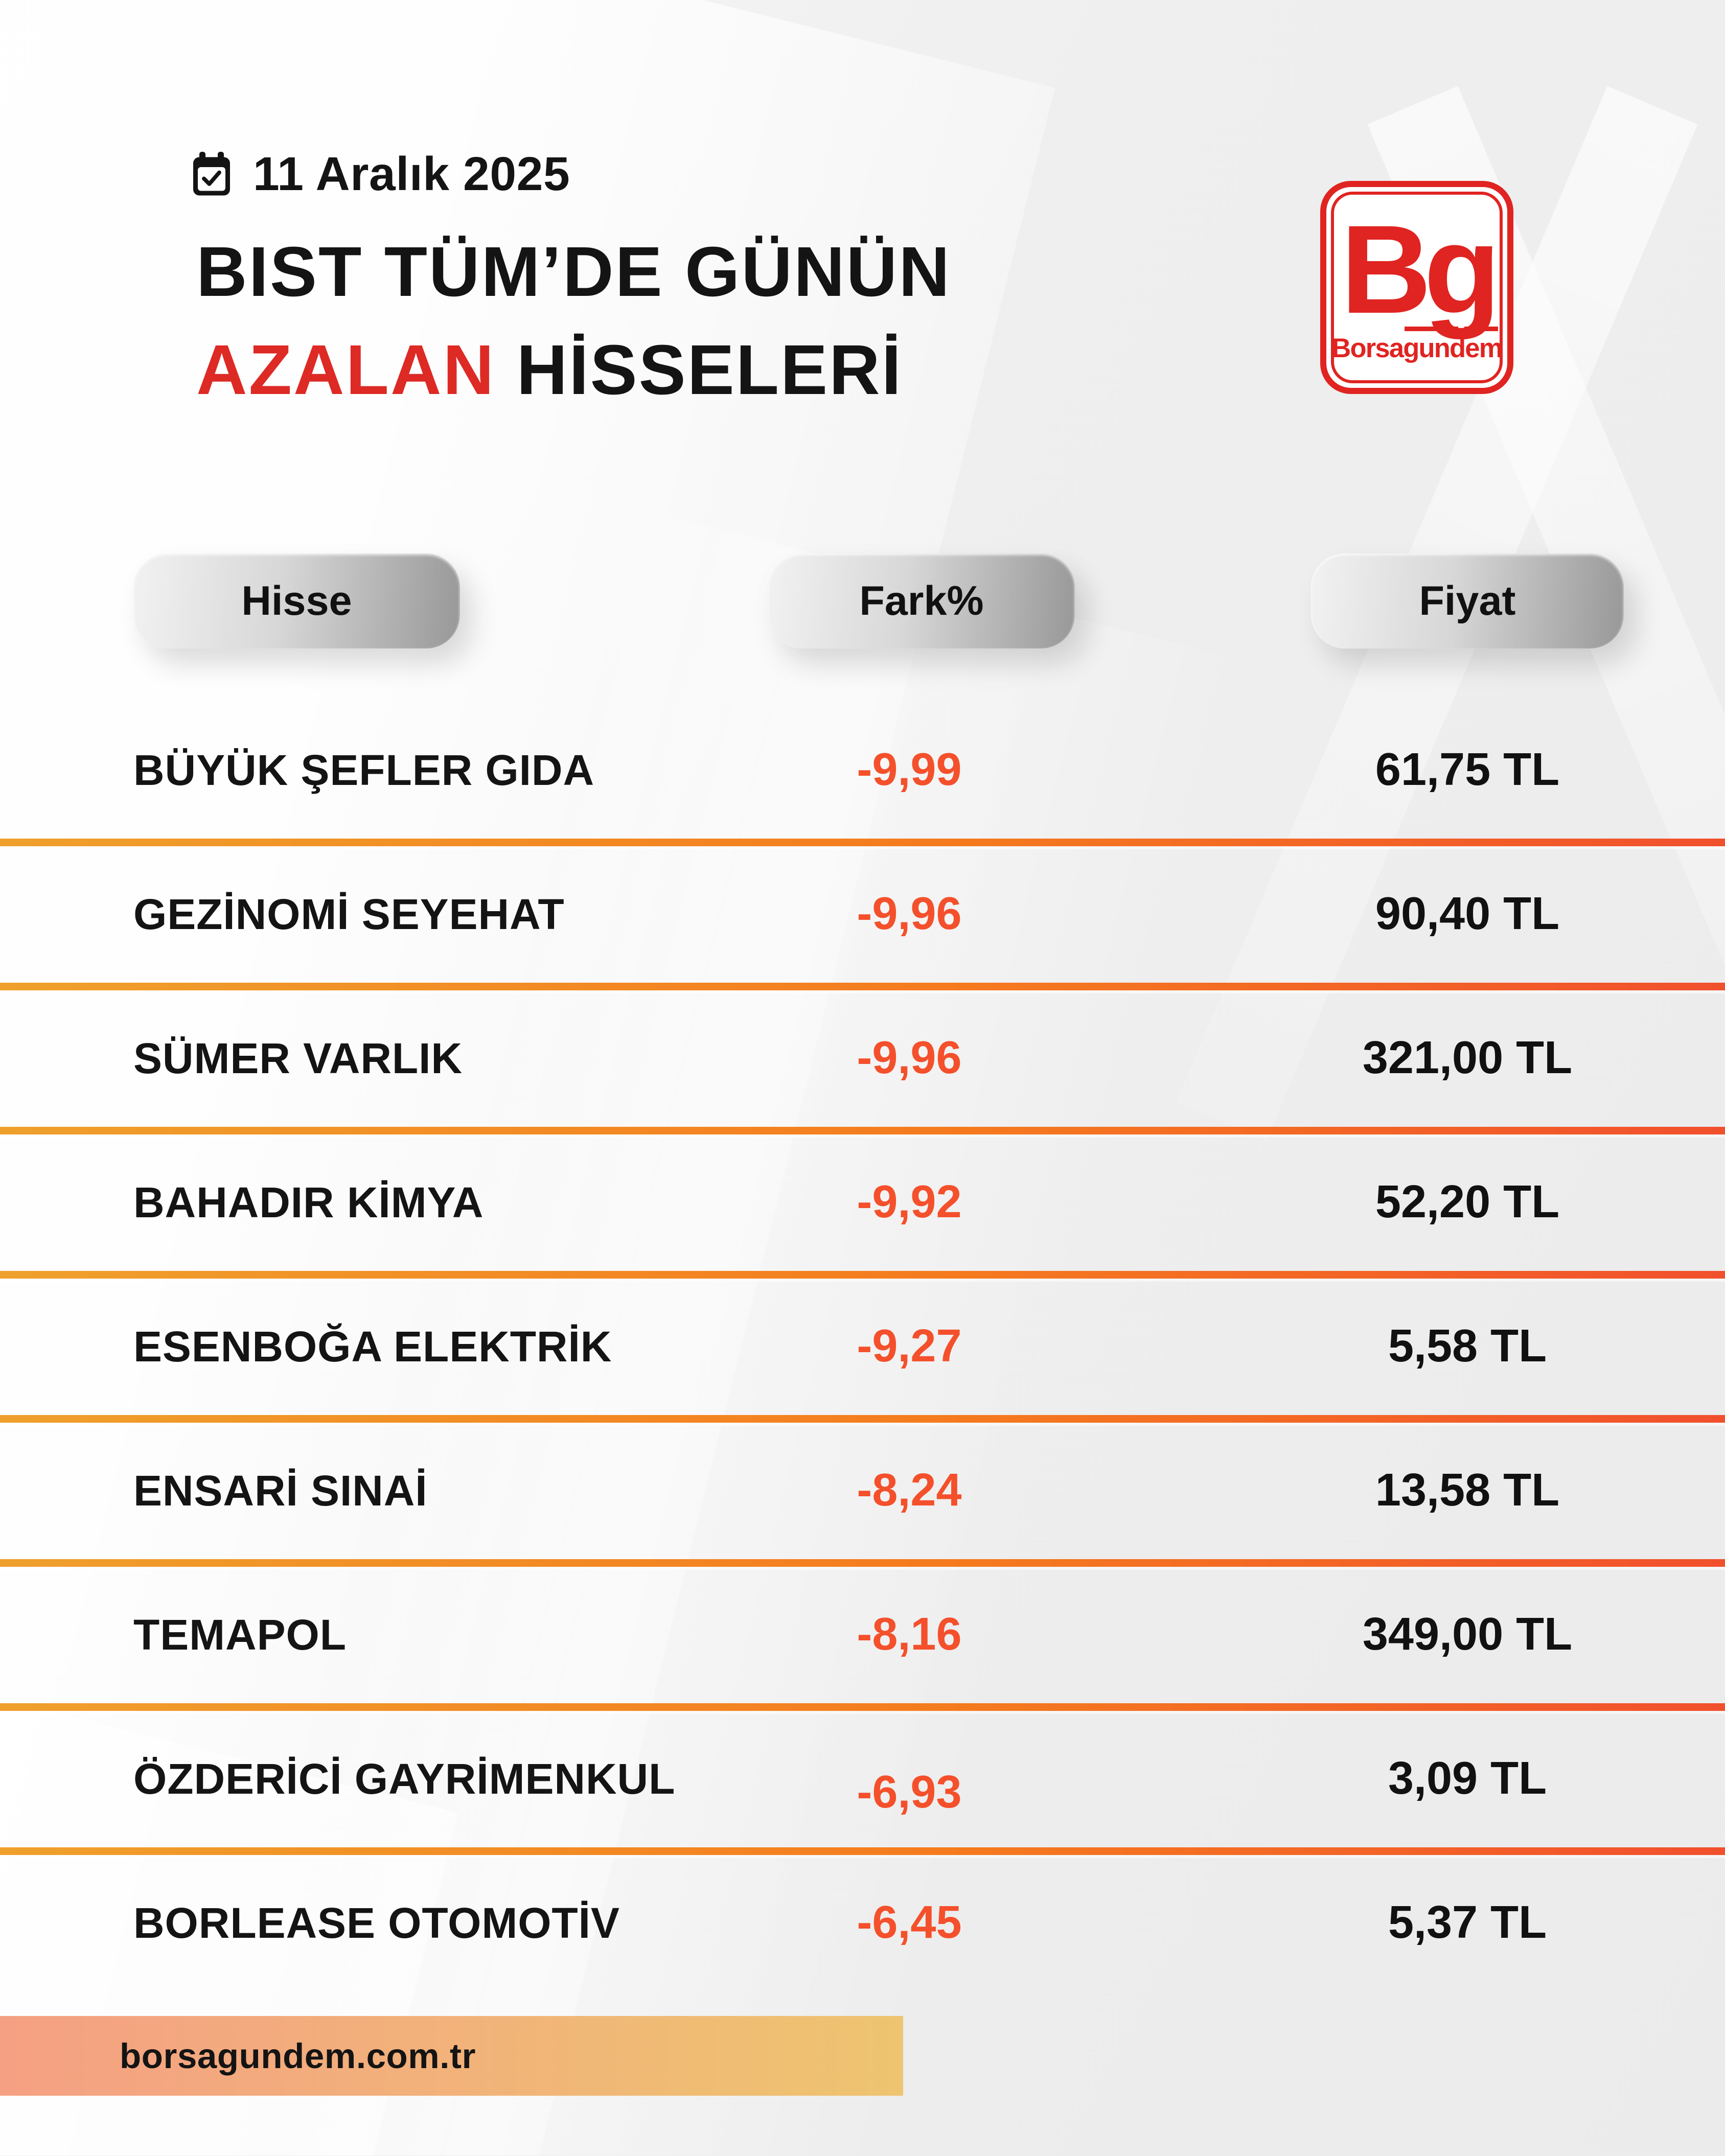  What do you see at coordinates (280, 1490) in the screenshot?
I see `stock-name: ENSARİ SINAİ` at bounding box center [280, 1490].